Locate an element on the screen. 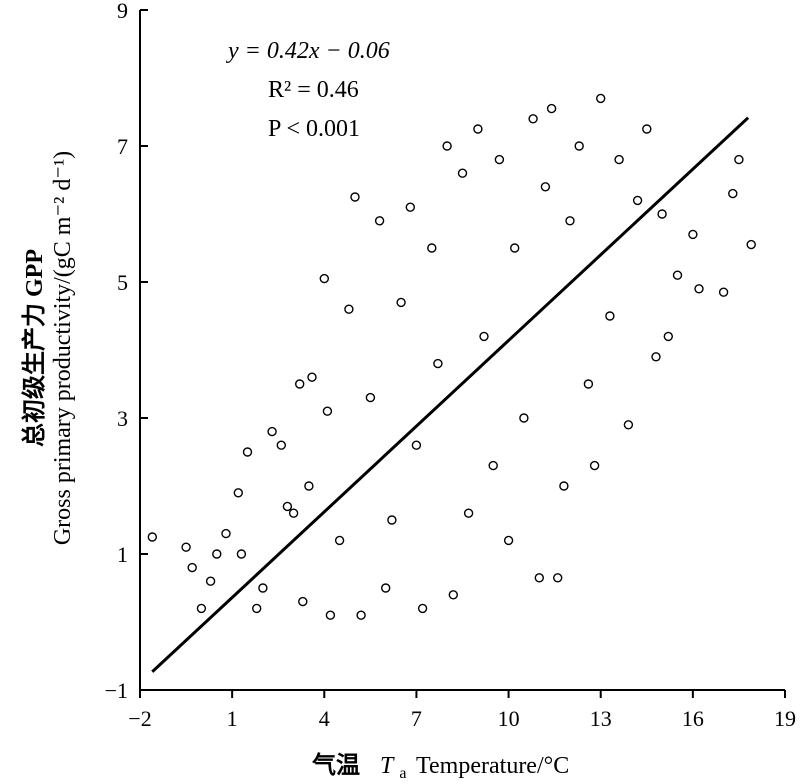  equation-annotation: y = 0.42x − 0.06 is located at coordinates (308, 51).